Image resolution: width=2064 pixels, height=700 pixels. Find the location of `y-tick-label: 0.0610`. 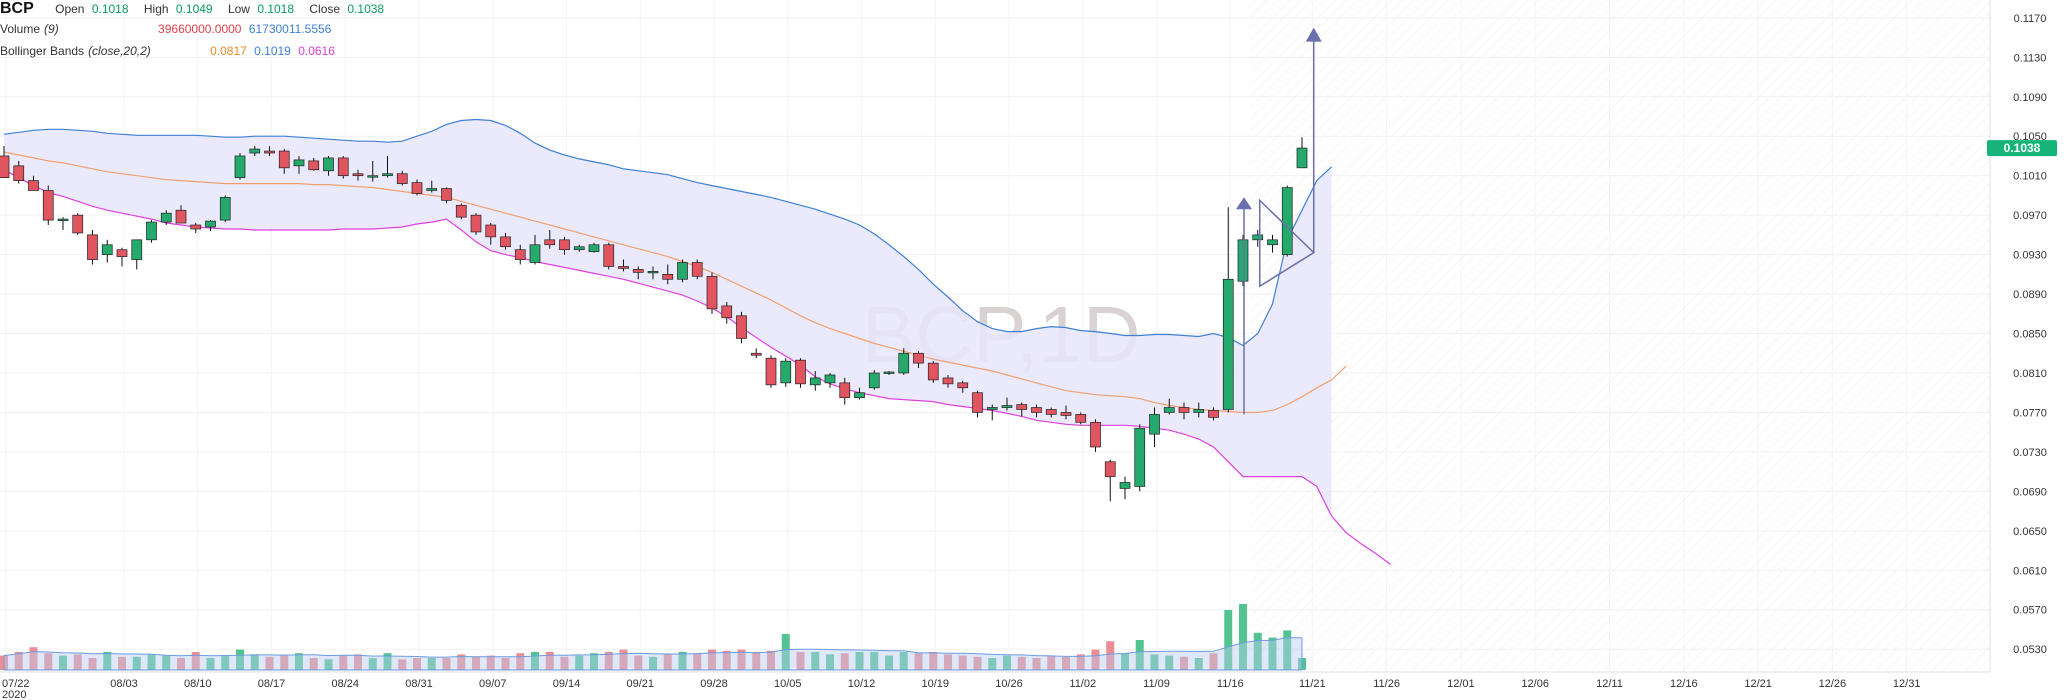

y-tick-label: 0.0610 is located at coordinates (2030, 571).